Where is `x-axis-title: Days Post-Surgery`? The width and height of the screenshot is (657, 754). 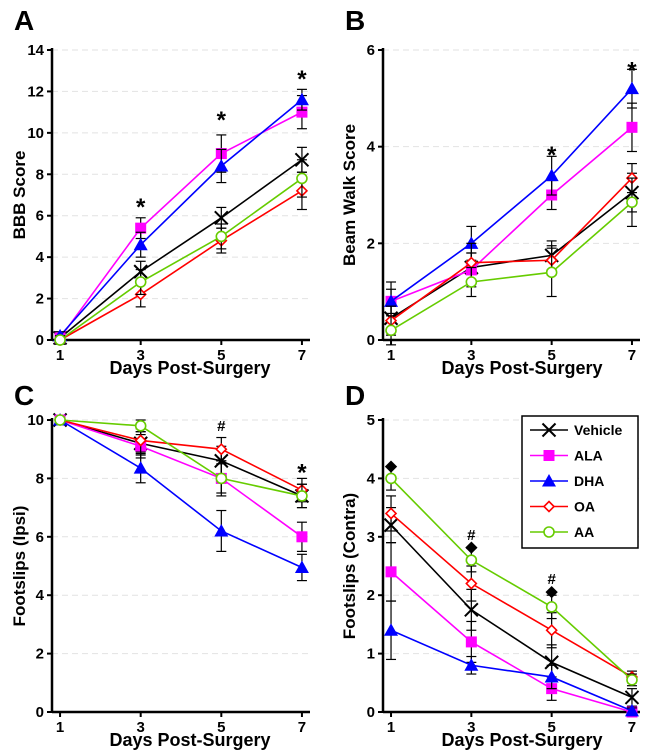 x-axis-title: Days Post-Surgery is located at coordinates (521, 368).